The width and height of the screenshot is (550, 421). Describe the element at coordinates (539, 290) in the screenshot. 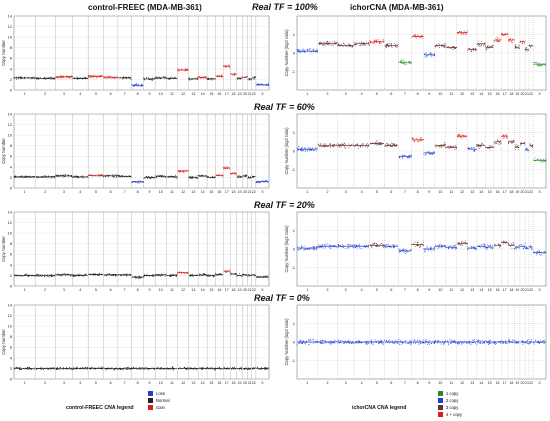

I see `chromosome-label: X` at that location.